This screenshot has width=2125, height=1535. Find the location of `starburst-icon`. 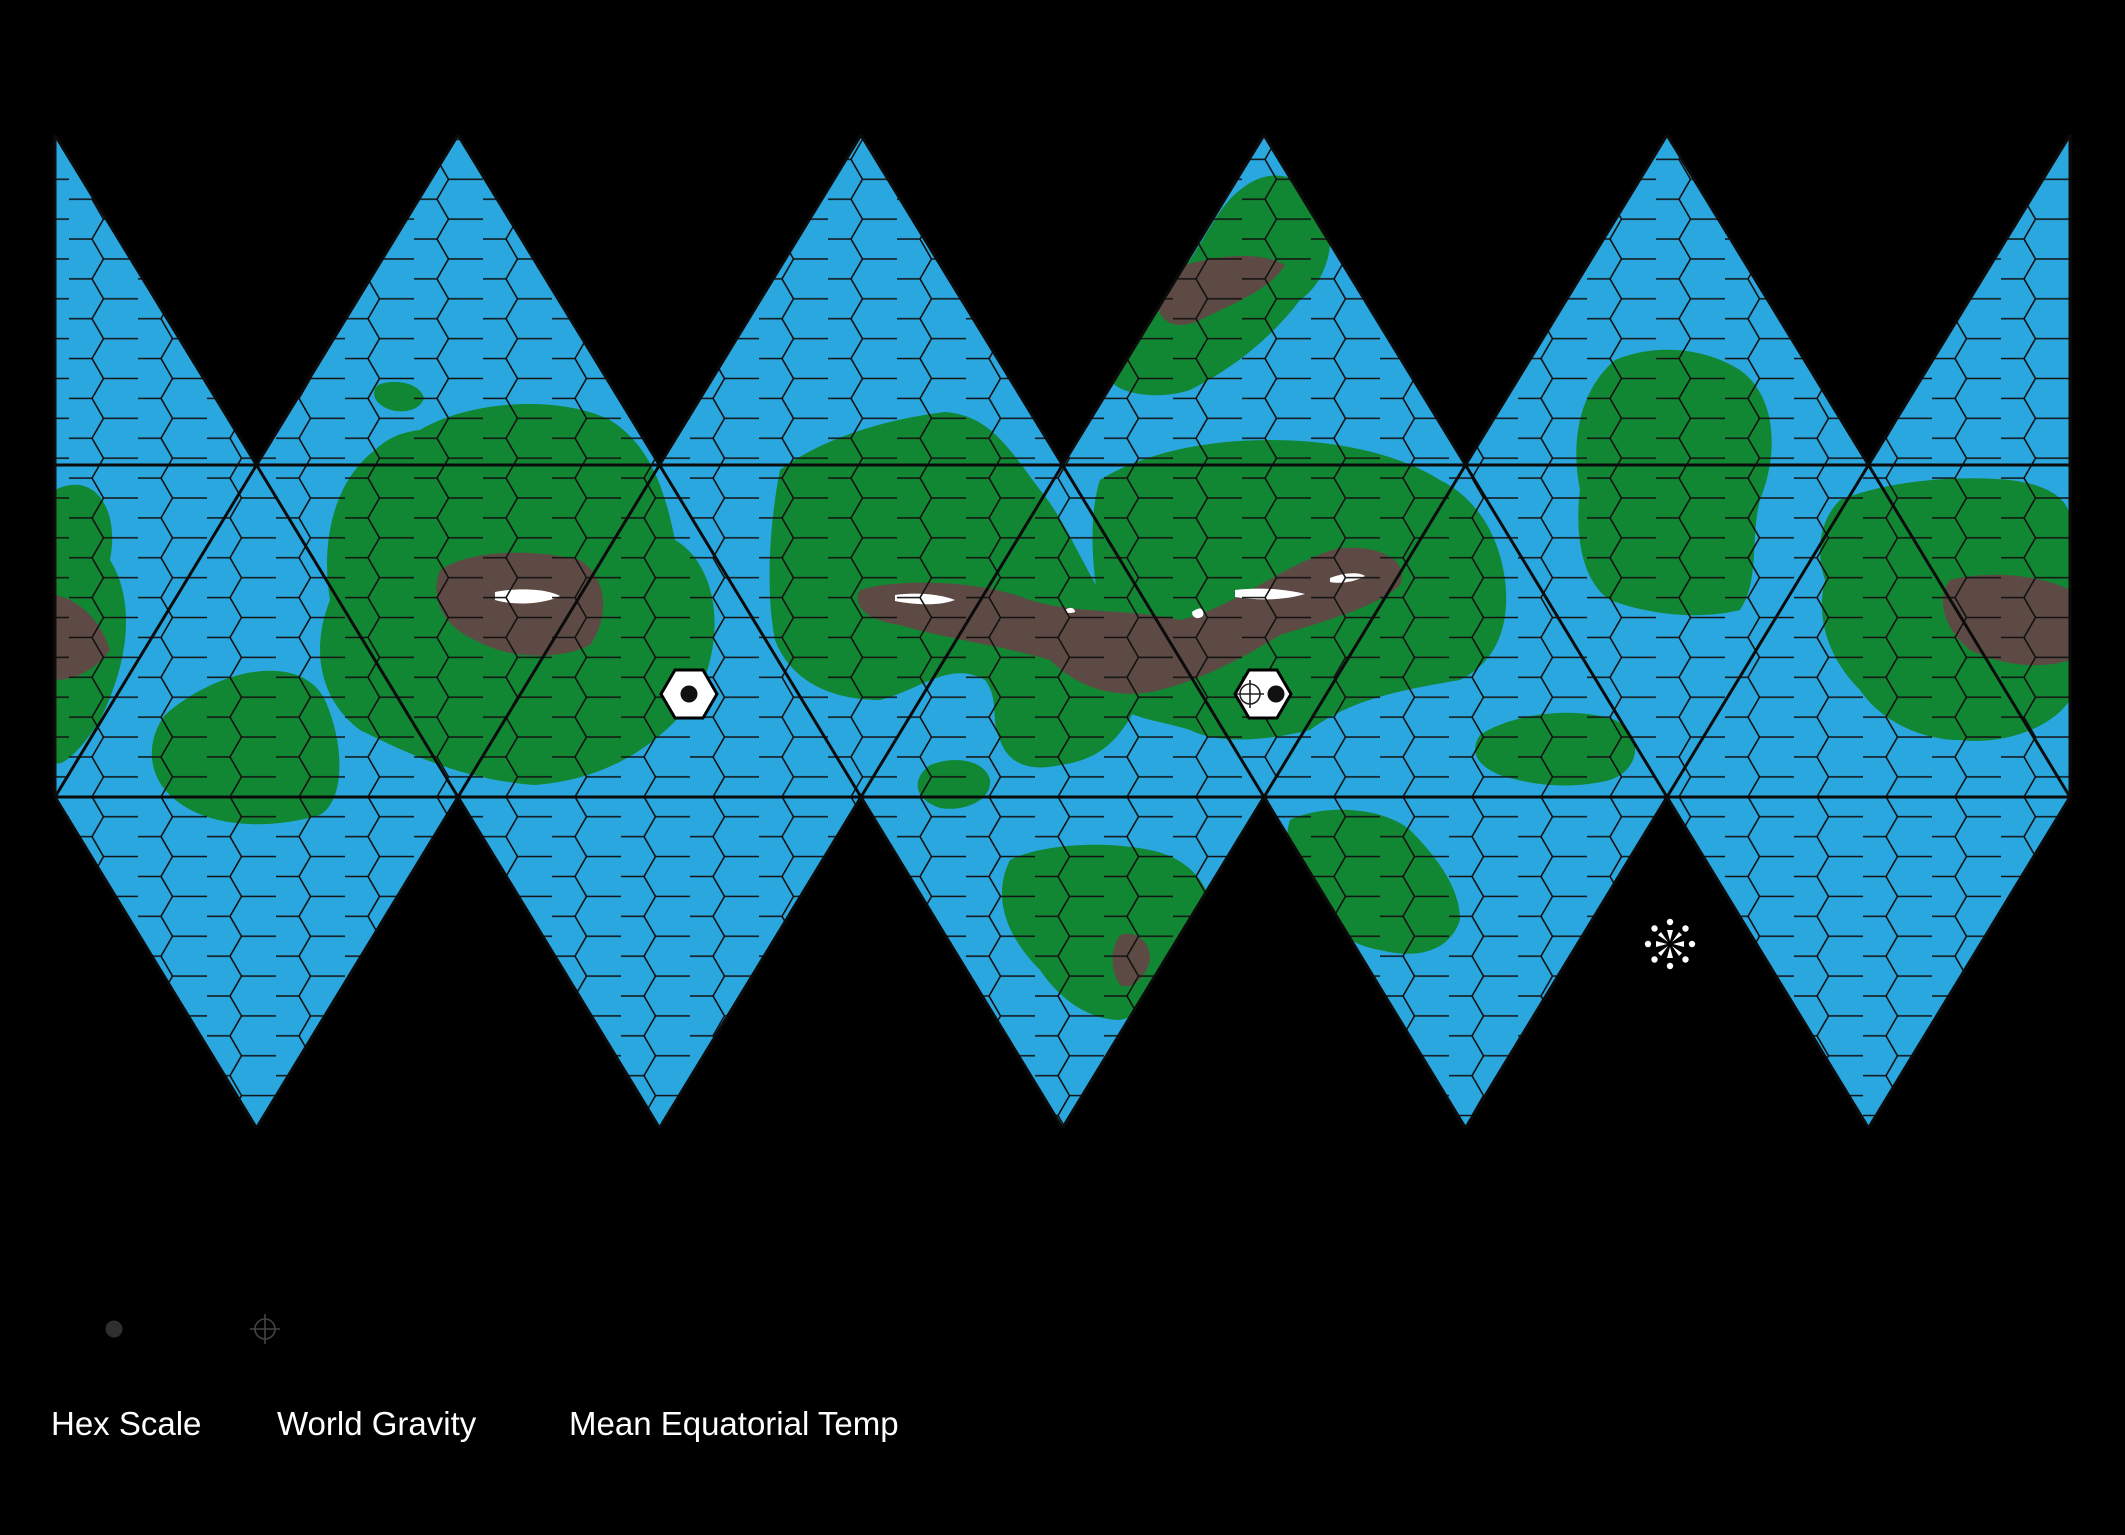

starburst-icon is located at coordinates (1670, 944).